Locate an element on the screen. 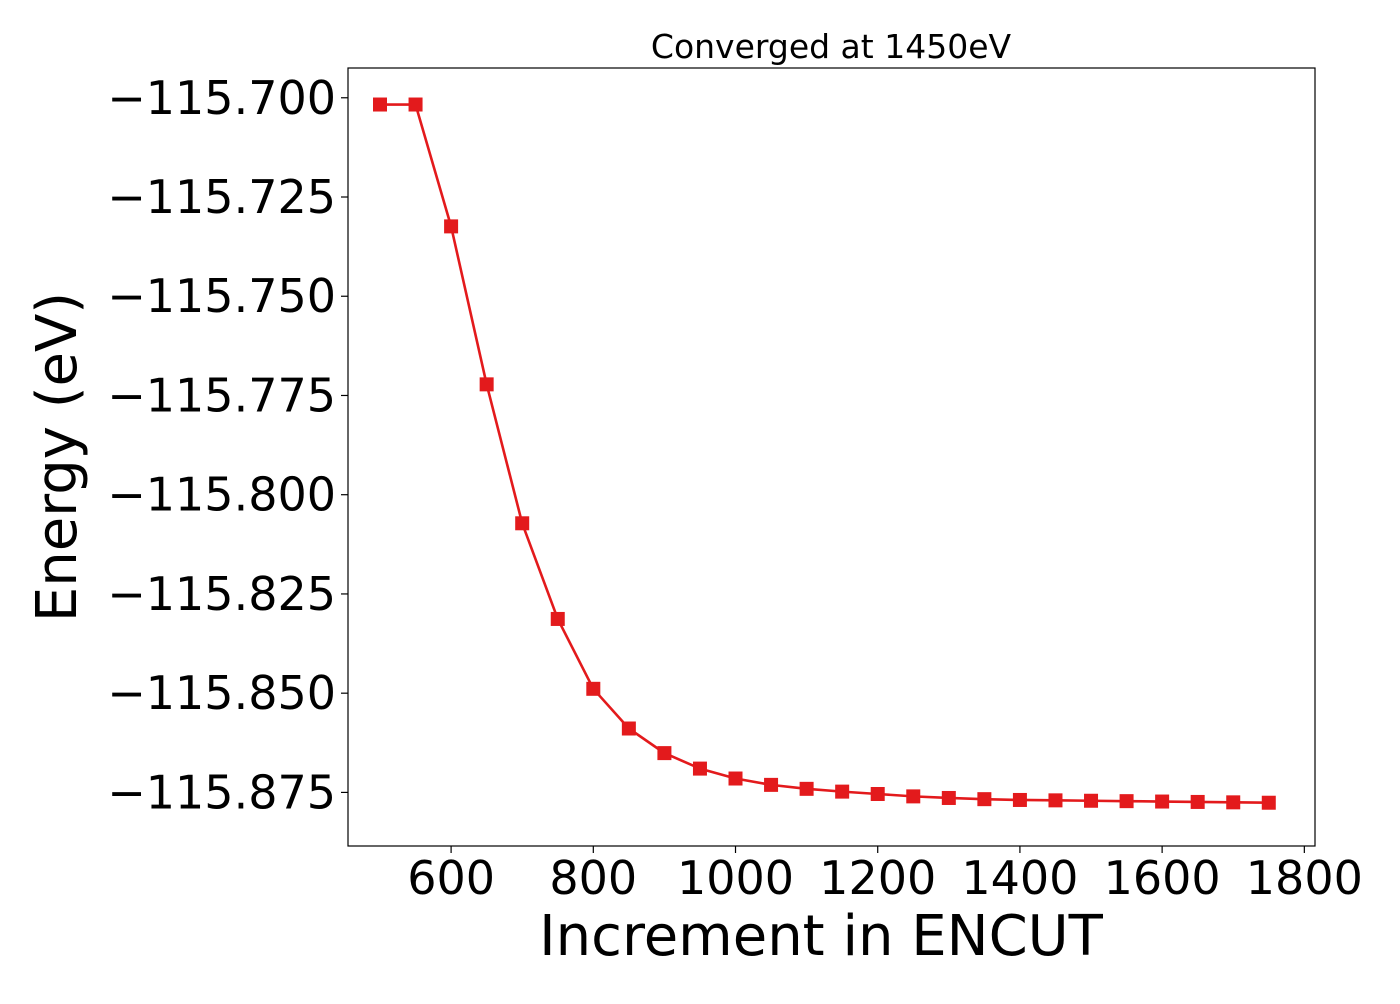 The width and height of the screenshot is (1400, 1004). y-tick-label: −115.750 is located at coordinates (221, 296).